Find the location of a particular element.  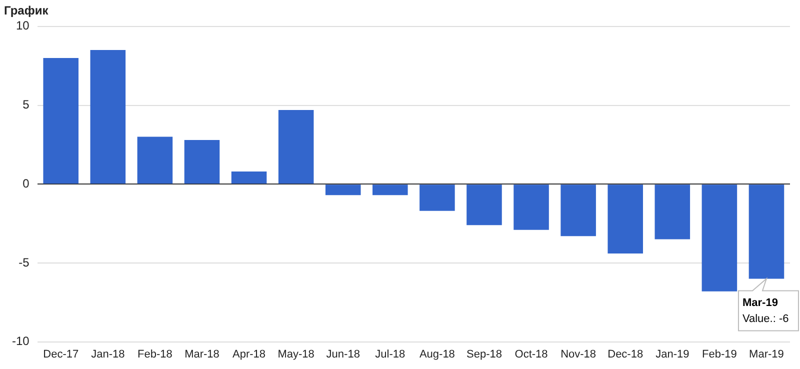

y-tick-label: -5 is located at coordinates (24, 262).